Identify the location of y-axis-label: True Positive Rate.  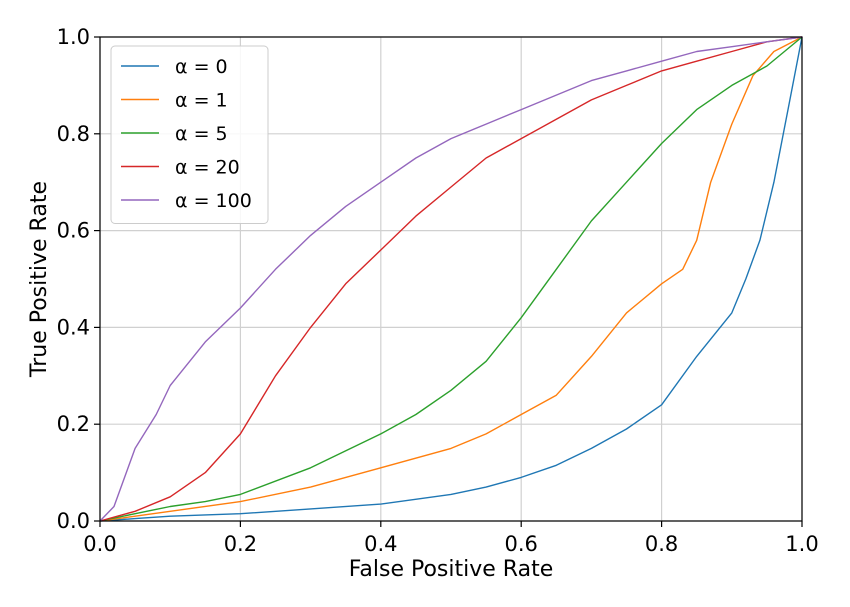
(39, 279).